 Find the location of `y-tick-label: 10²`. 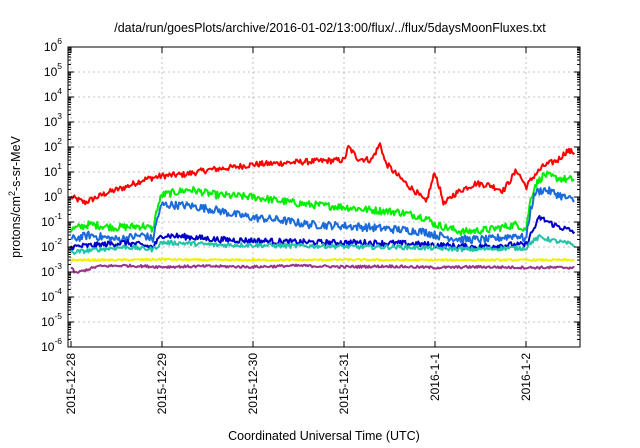

y-tick-label: 10² is located at coordinates (53, 145).